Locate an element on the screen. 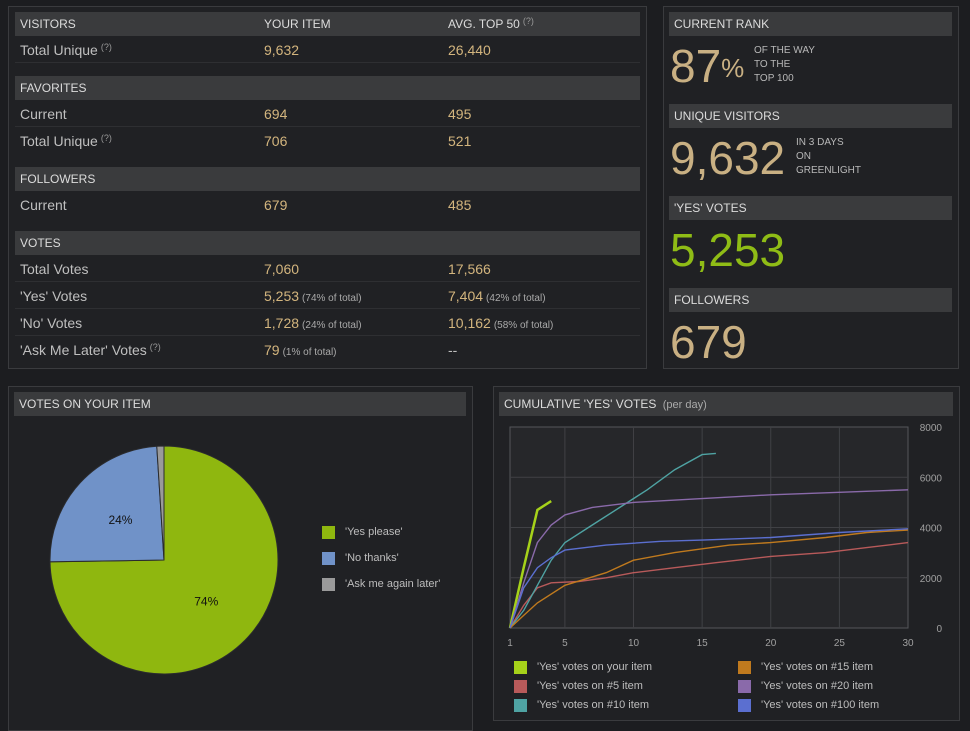 Image resolution: width=970 pixels, height=731 pixels. your-value: 5,253 (74% of total) is located at coordinates (313, 296).